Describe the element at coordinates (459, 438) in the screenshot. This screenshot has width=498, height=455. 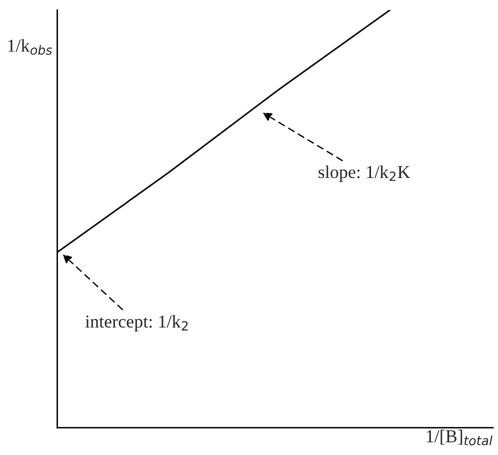
I see `x-axis-title: 1/[B]$_{total}$` at that location.